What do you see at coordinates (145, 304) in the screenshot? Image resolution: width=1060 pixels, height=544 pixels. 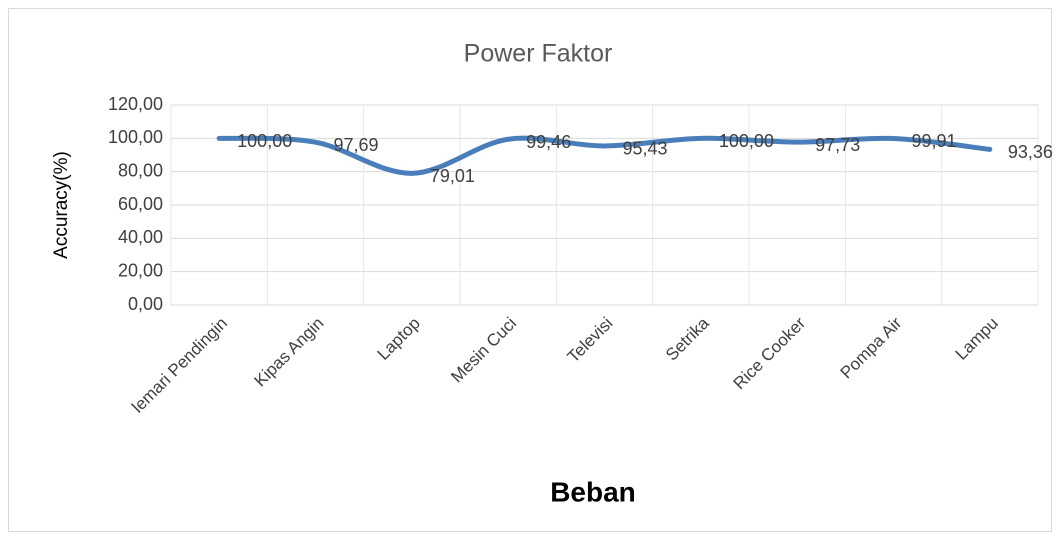 I see `y-tick-label: 0,00` at bounding box center [145, 304].